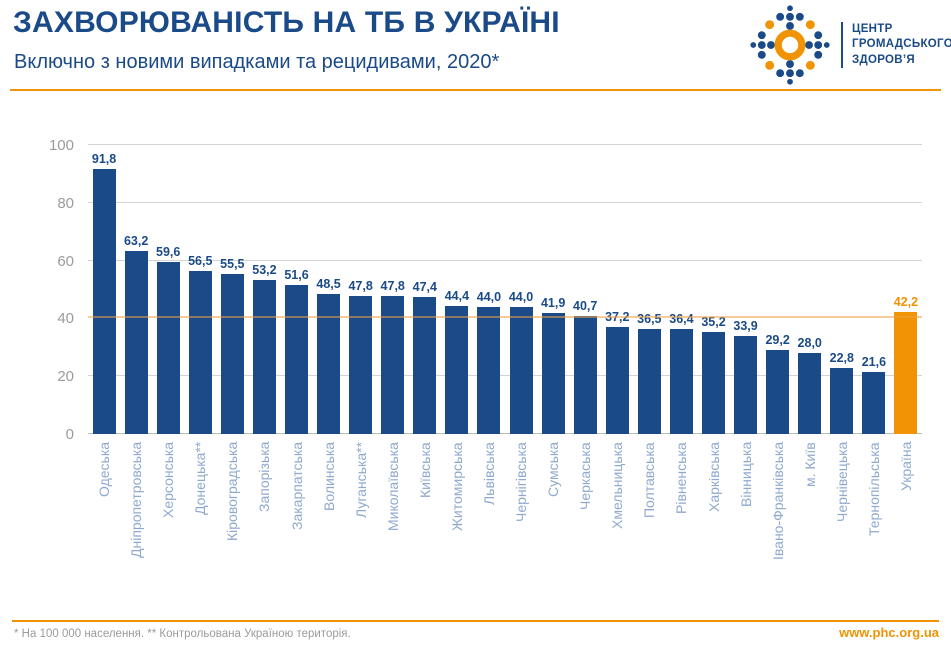 This screenshot has width=951, height=646. I want to click on bar-value-label: 21,6, so click(874, 361).